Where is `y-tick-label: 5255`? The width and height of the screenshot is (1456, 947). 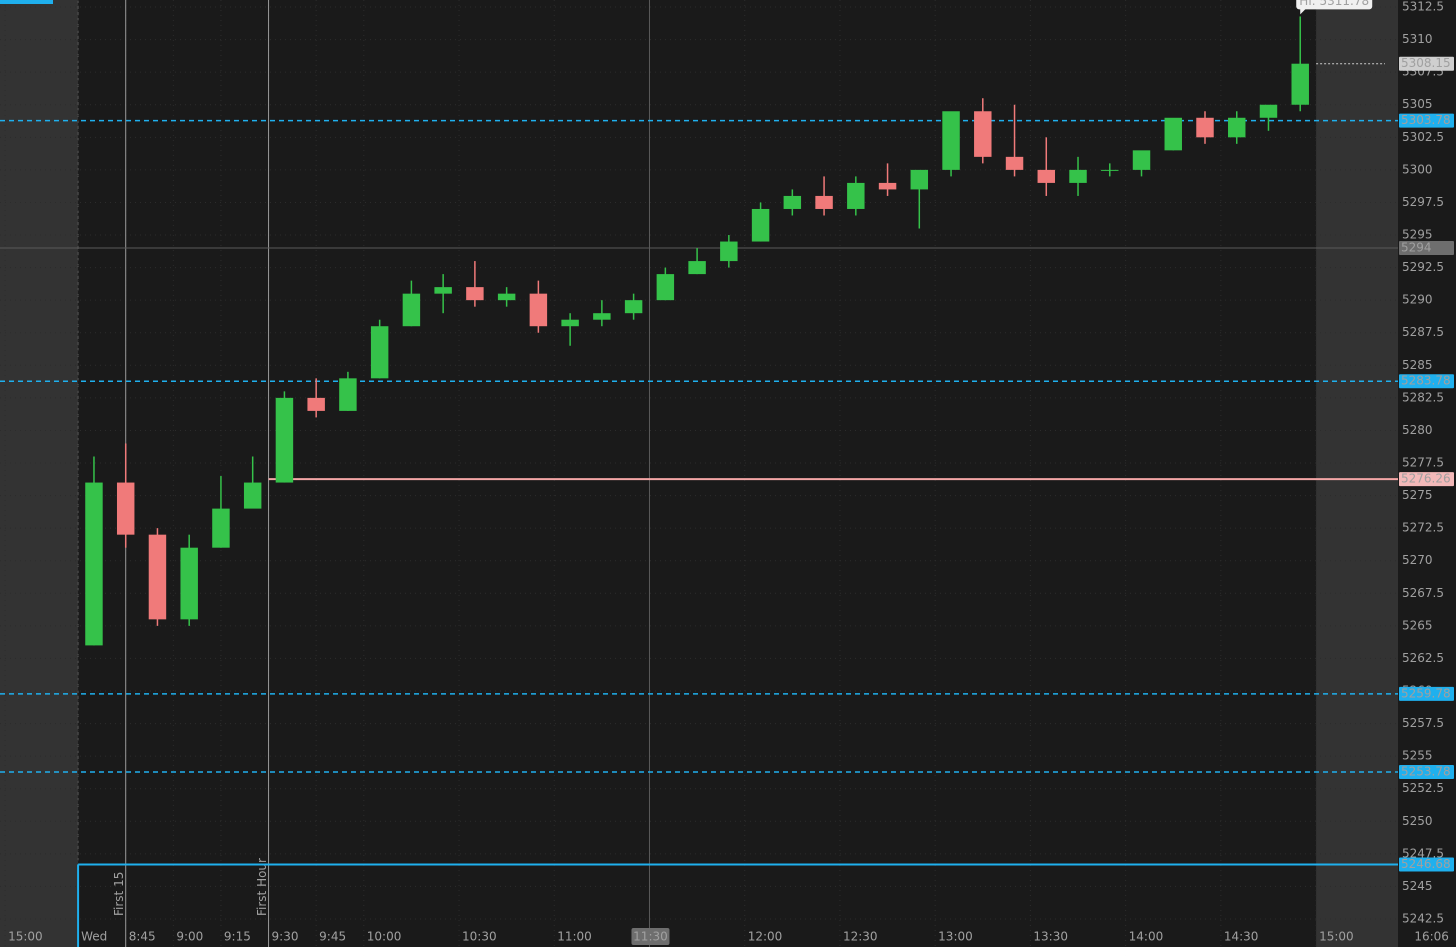 y-tick-label: 5255 is located at coordinates (1417, 756).